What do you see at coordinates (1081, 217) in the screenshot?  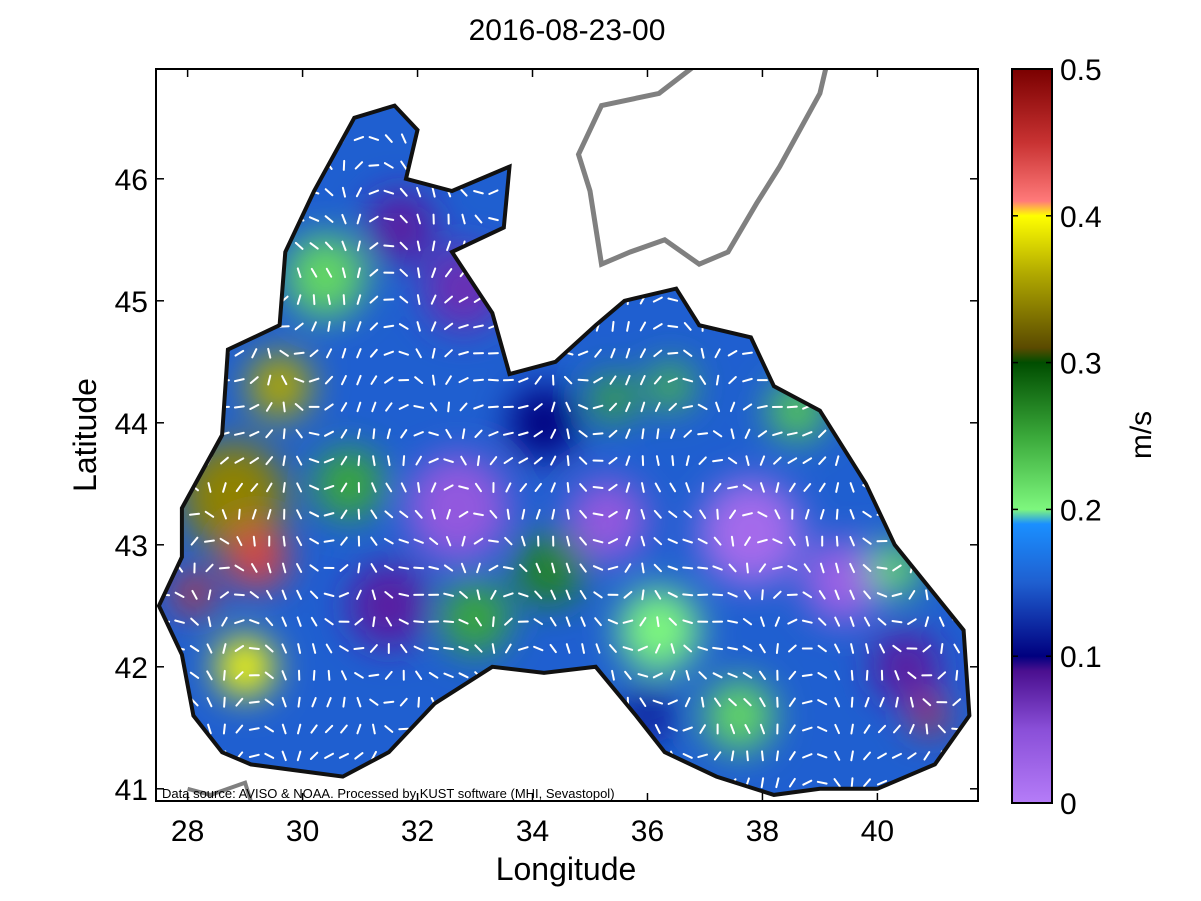 I see `colorbar-tick-label: 0.4` at bounding box center [1081, 217].